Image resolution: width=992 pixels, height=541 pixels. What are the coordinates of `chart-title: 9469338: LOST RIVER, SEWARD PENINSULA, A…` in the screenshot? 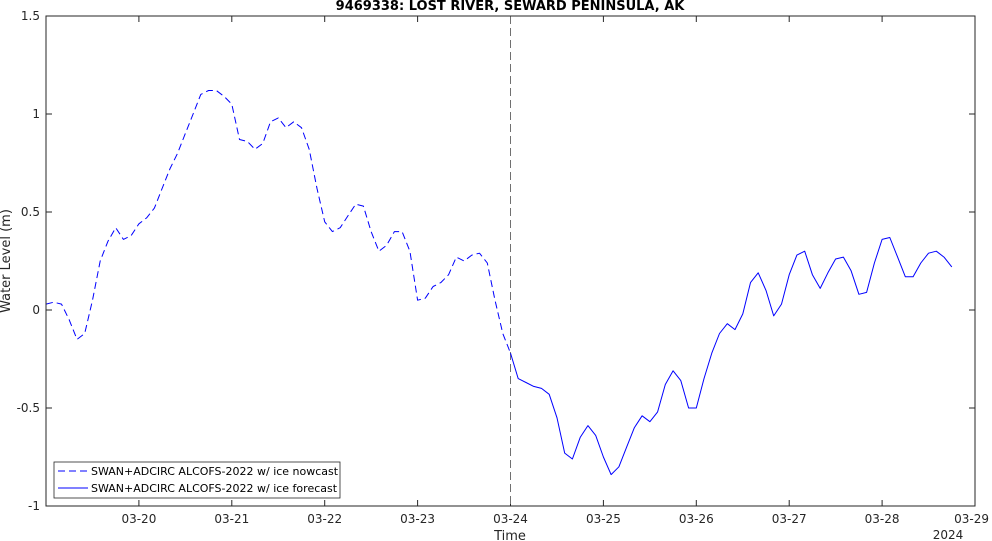 It's located at (511, 7).